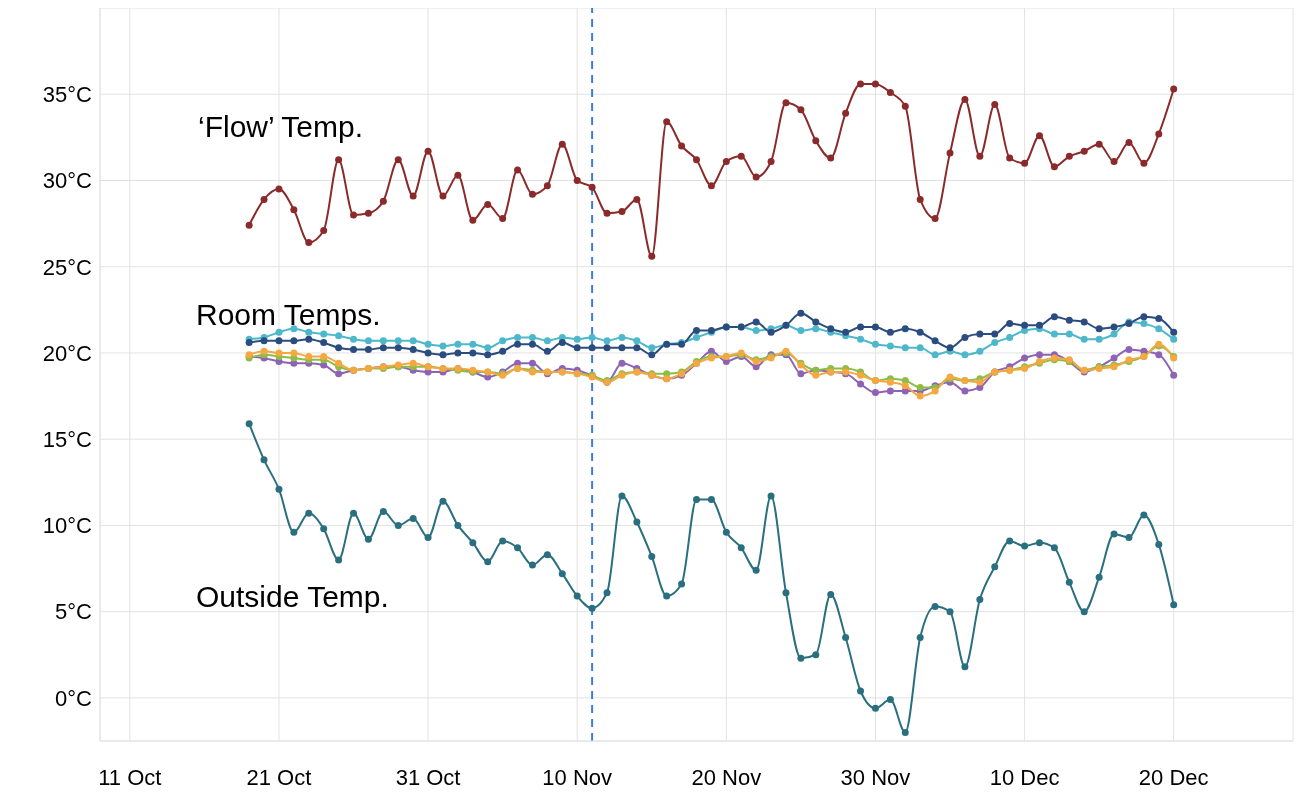 This screenshot has width=1301, height=796. What do you see at coordinates (292, 597) in the screenshot?
I see `annotation: Outside Temp.` at bounding box center [292, 597].